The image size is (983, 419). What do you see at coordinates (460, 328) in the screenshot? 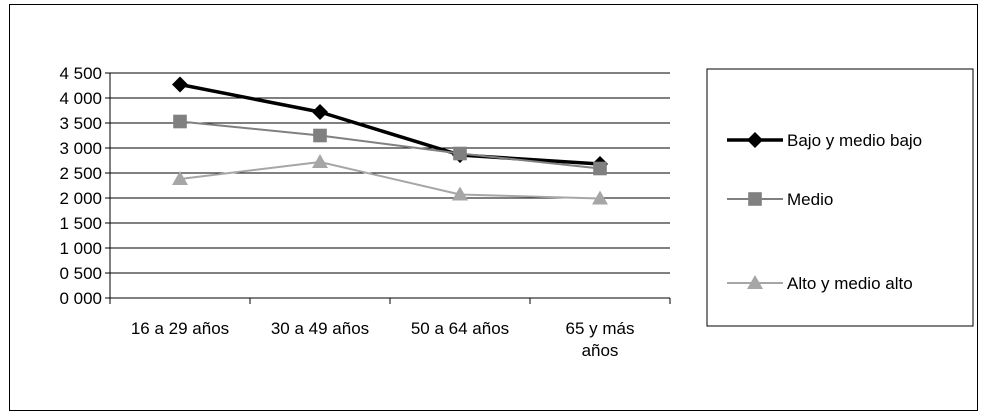
I see `x-tick-label: 50 a 64 años` at bounding box center [460, 328].